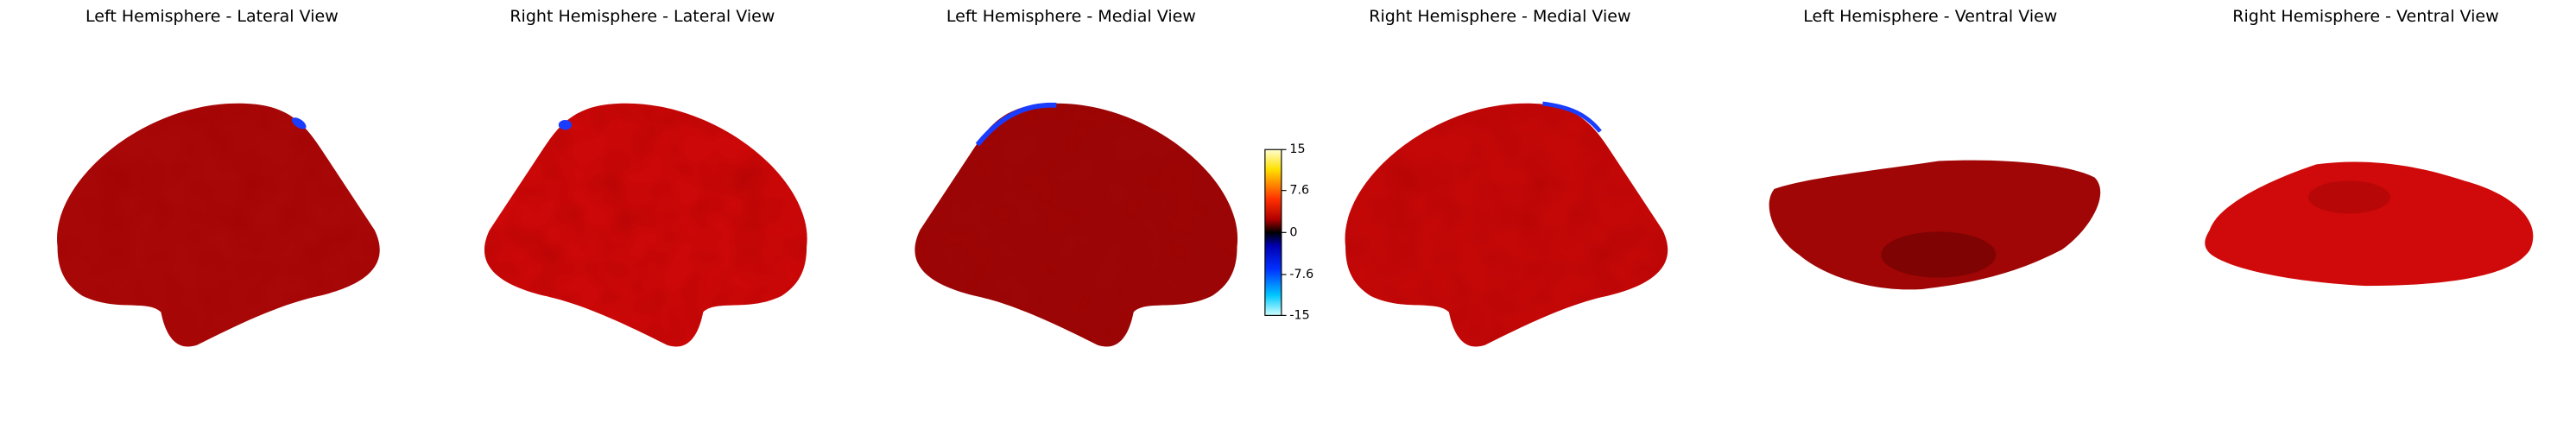 Image resolution: width=2576 pixels, height=442 pixels. What do you see at coordinates (218, 225) in the screenshot?
I see `brain-left-lateral` at bounding box center [218, 225].